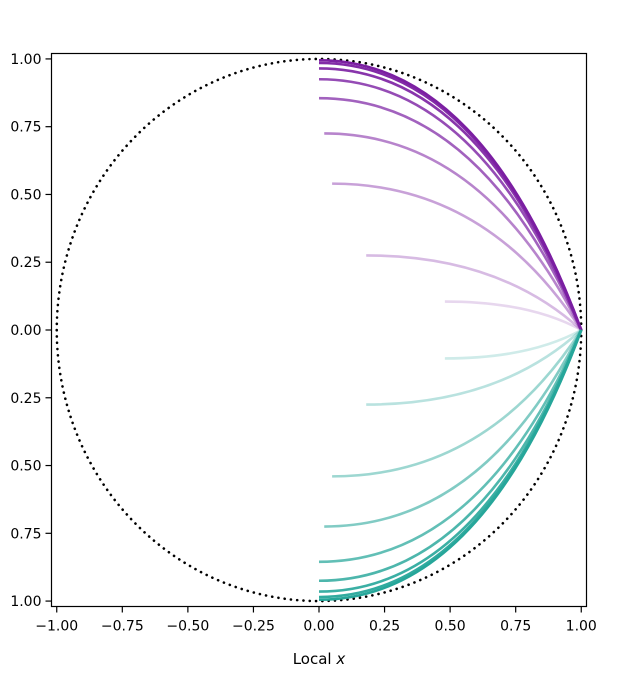  What do you see at coordinates (315, 659) in the screenshot?
I see `x-axis-label-main: Local` at bounding box center [315, 659].